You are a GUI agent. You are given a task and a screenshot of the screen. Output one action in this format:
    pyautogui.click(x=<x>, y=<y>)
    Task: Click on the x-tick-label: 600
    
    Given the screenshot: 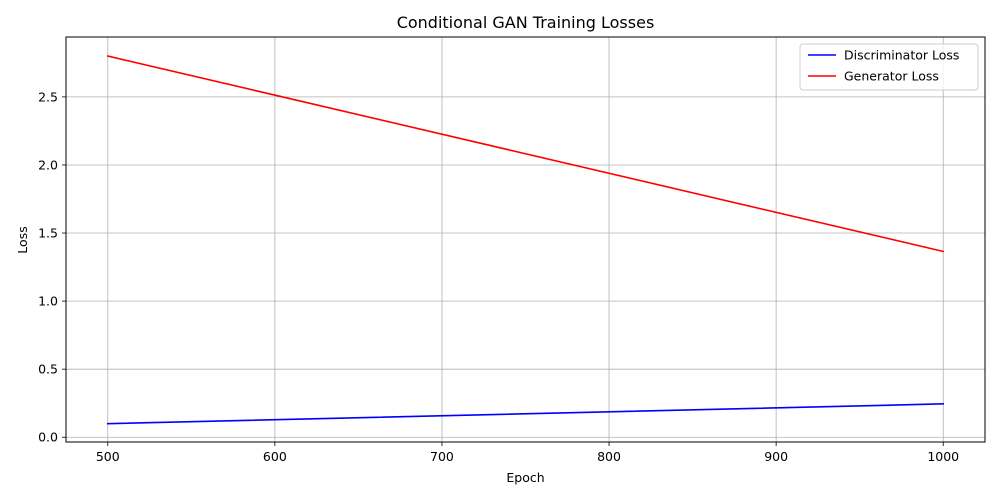 What is the action you would take?
    pyautogui.click(x=275, y=456)
    